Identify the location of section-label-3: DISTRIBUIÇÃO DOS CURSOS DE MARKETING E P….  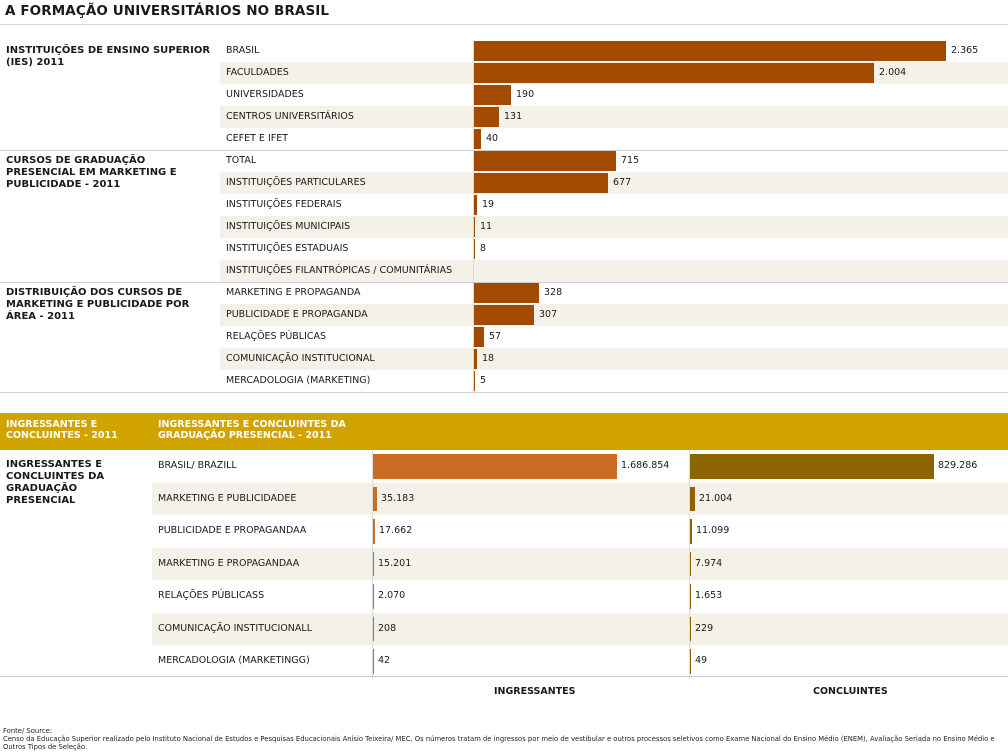
(98, 304).